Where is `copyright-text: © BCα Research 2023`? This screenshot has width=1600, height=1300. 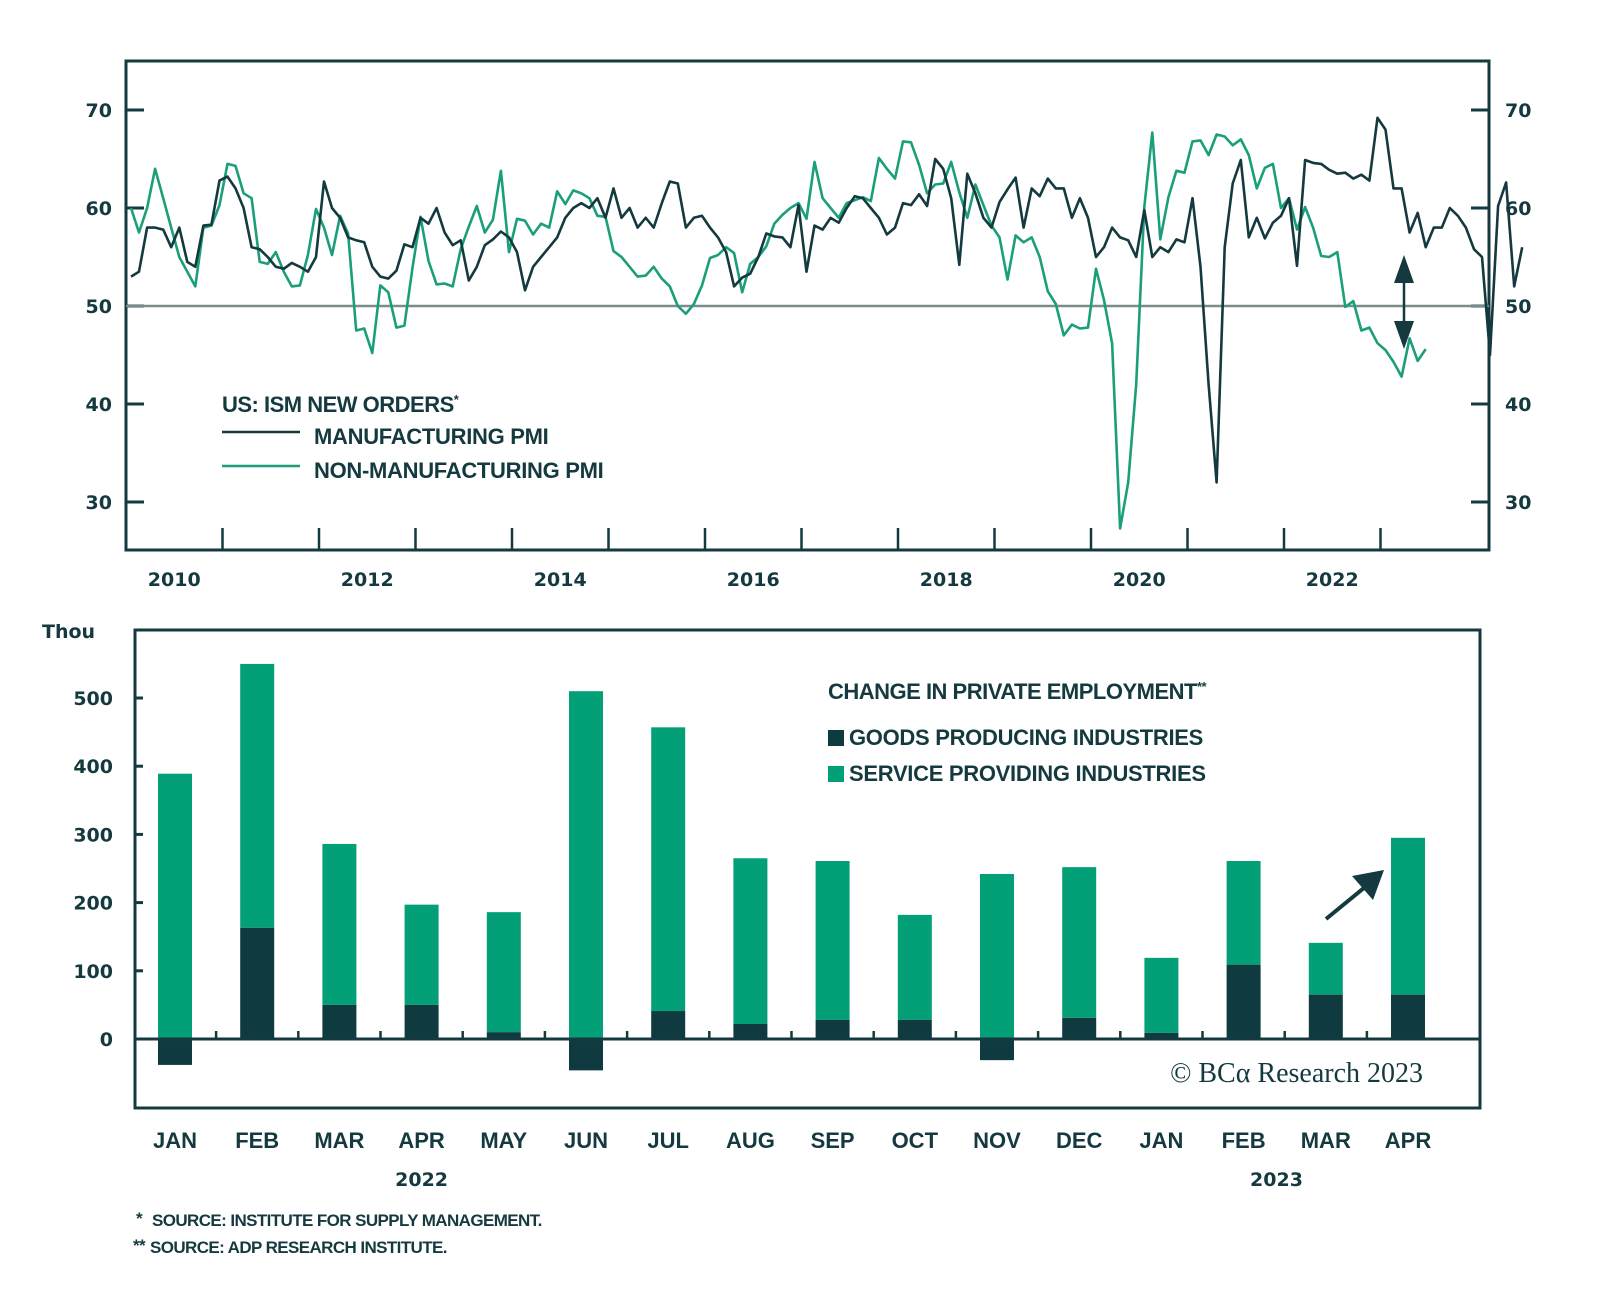
copyright-text: © BCα Research 2023 is located at coordinates (1296, 1073).